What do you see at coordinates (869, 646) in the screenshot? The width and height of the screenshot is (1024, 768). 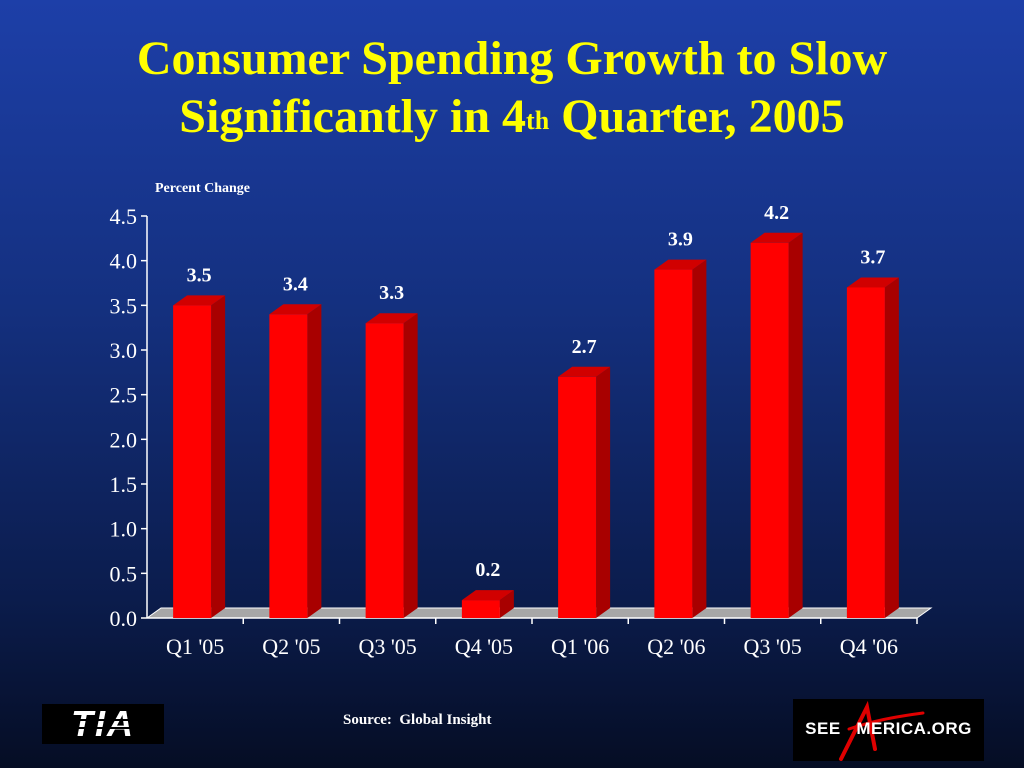 I see `x-tick-label: Q4 '06` at bounding box center [869, 646].